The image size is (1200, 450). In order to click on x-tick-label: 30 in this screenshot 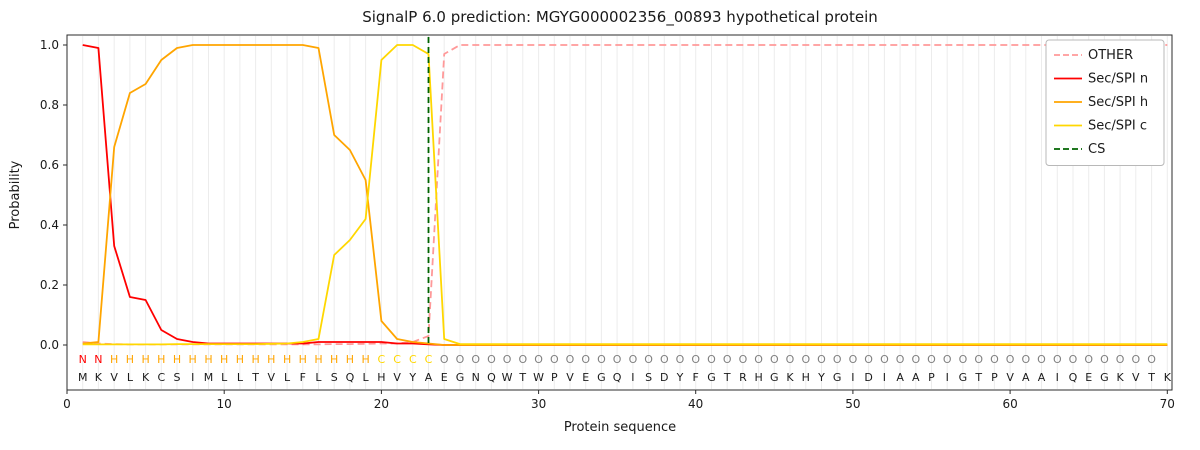, I will do `click(538, 404)`.